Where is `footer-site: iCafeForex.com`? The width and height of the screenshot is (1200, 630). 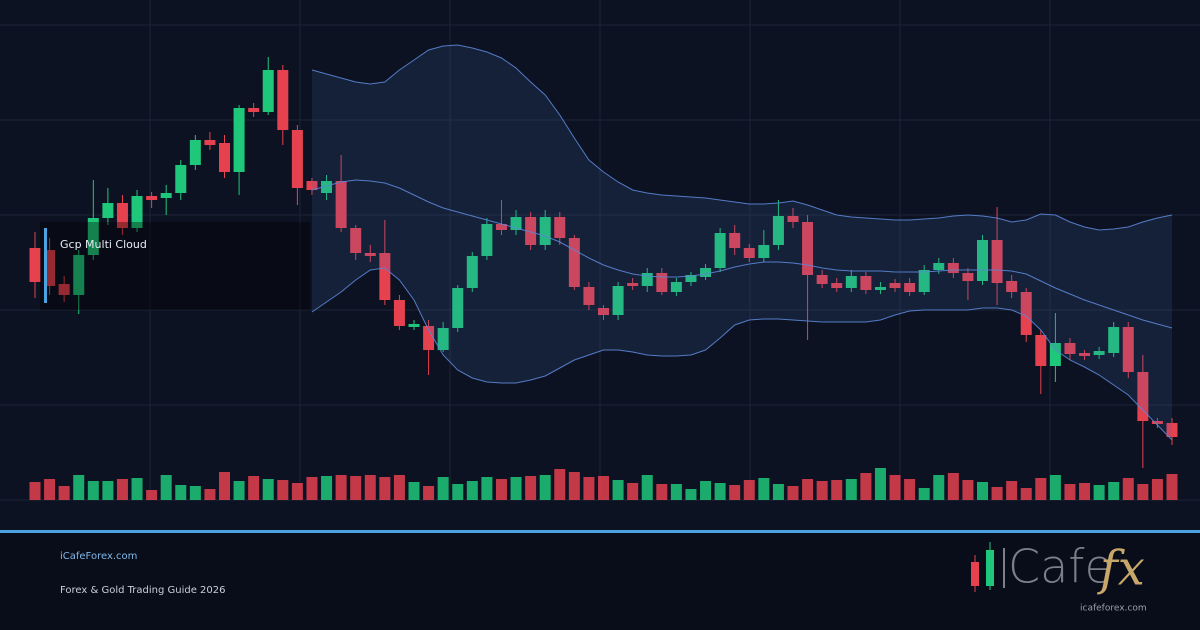
footer-site: iCafeForex.com is located at coordinates (98, 556).